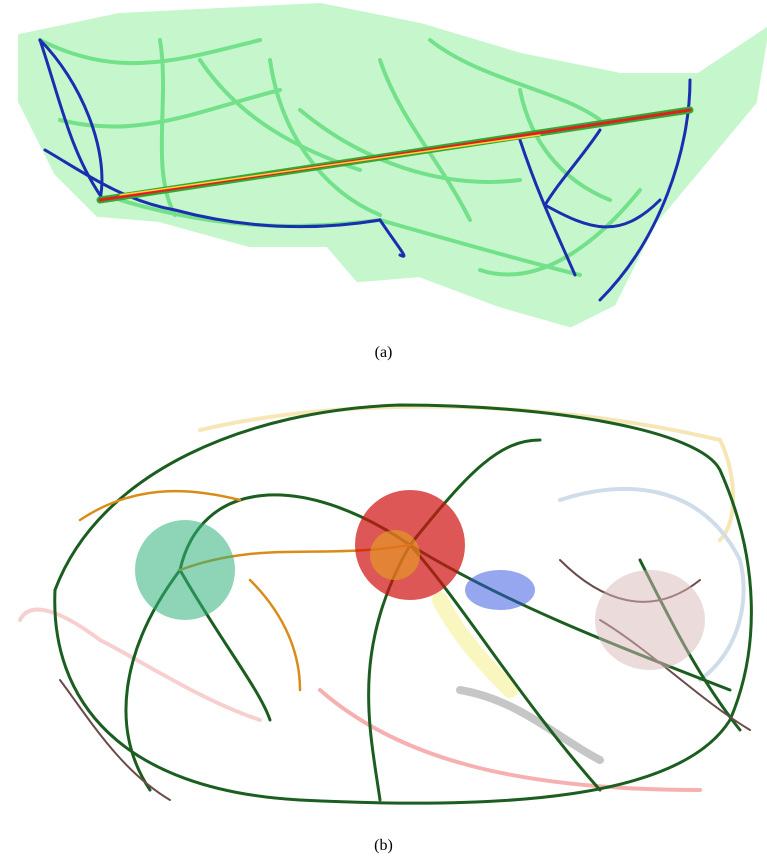 This screenshot has width=767, height=863. Describe the element at coordinates (245, 590) in the screenshot. I see `orange-edges` at that location.